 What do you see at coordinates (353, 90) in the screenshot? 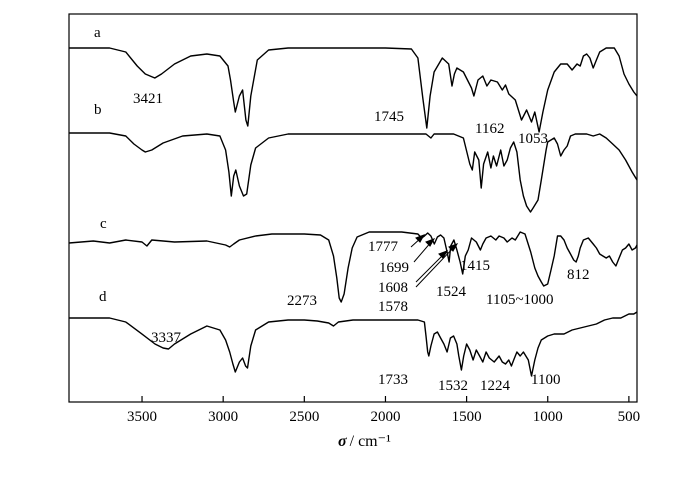
I see `spectrum-line-a` at bounding box center [353, 90].